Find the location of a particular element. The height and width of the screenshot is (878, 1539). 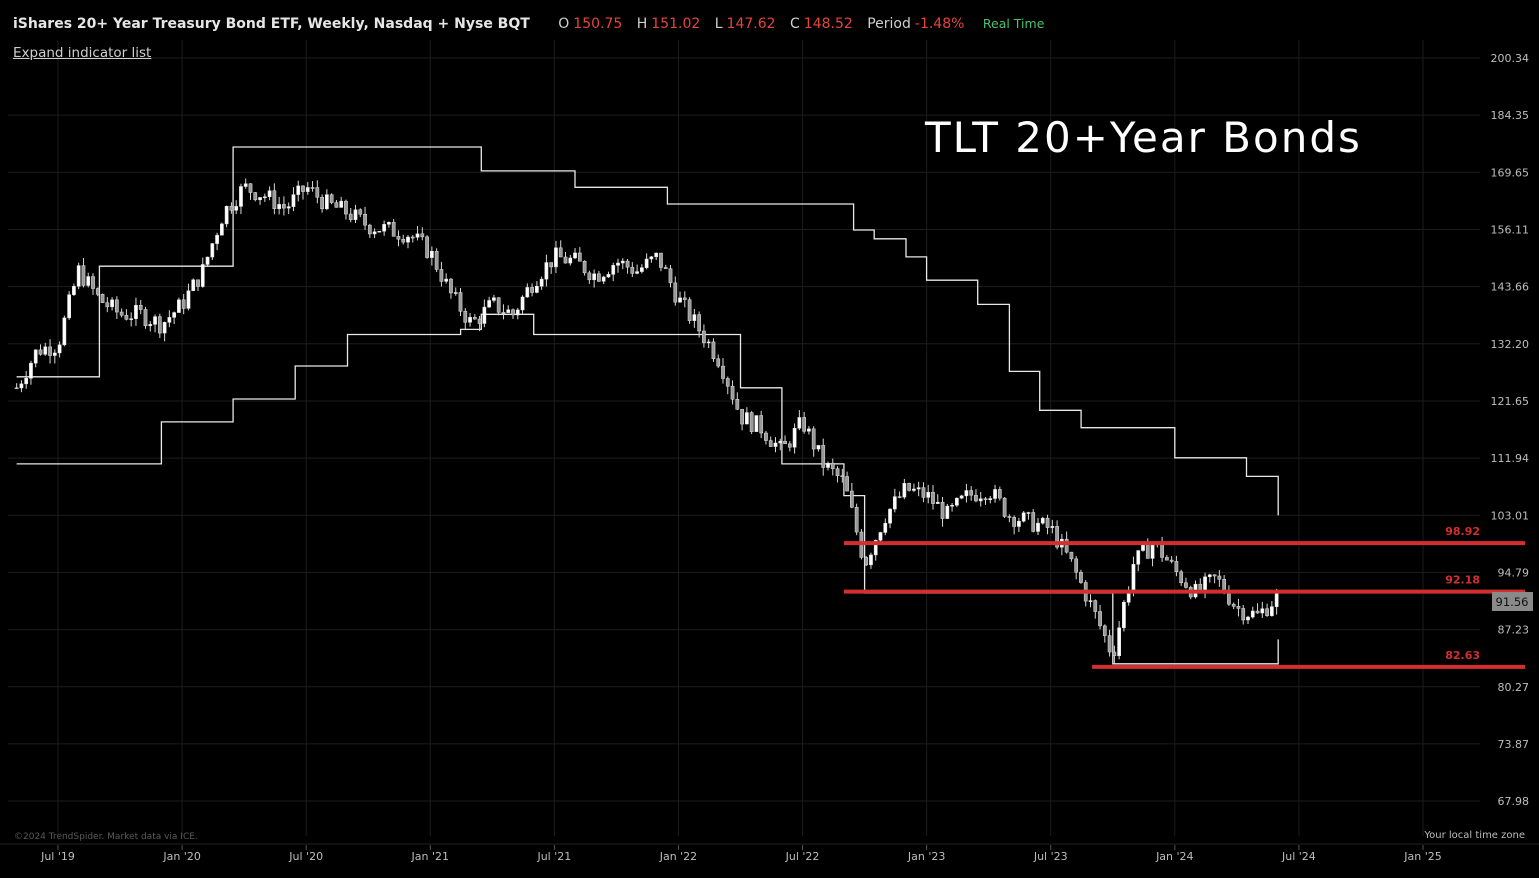

realtime-badge: Real Time is located at coordinates (1013, 23).